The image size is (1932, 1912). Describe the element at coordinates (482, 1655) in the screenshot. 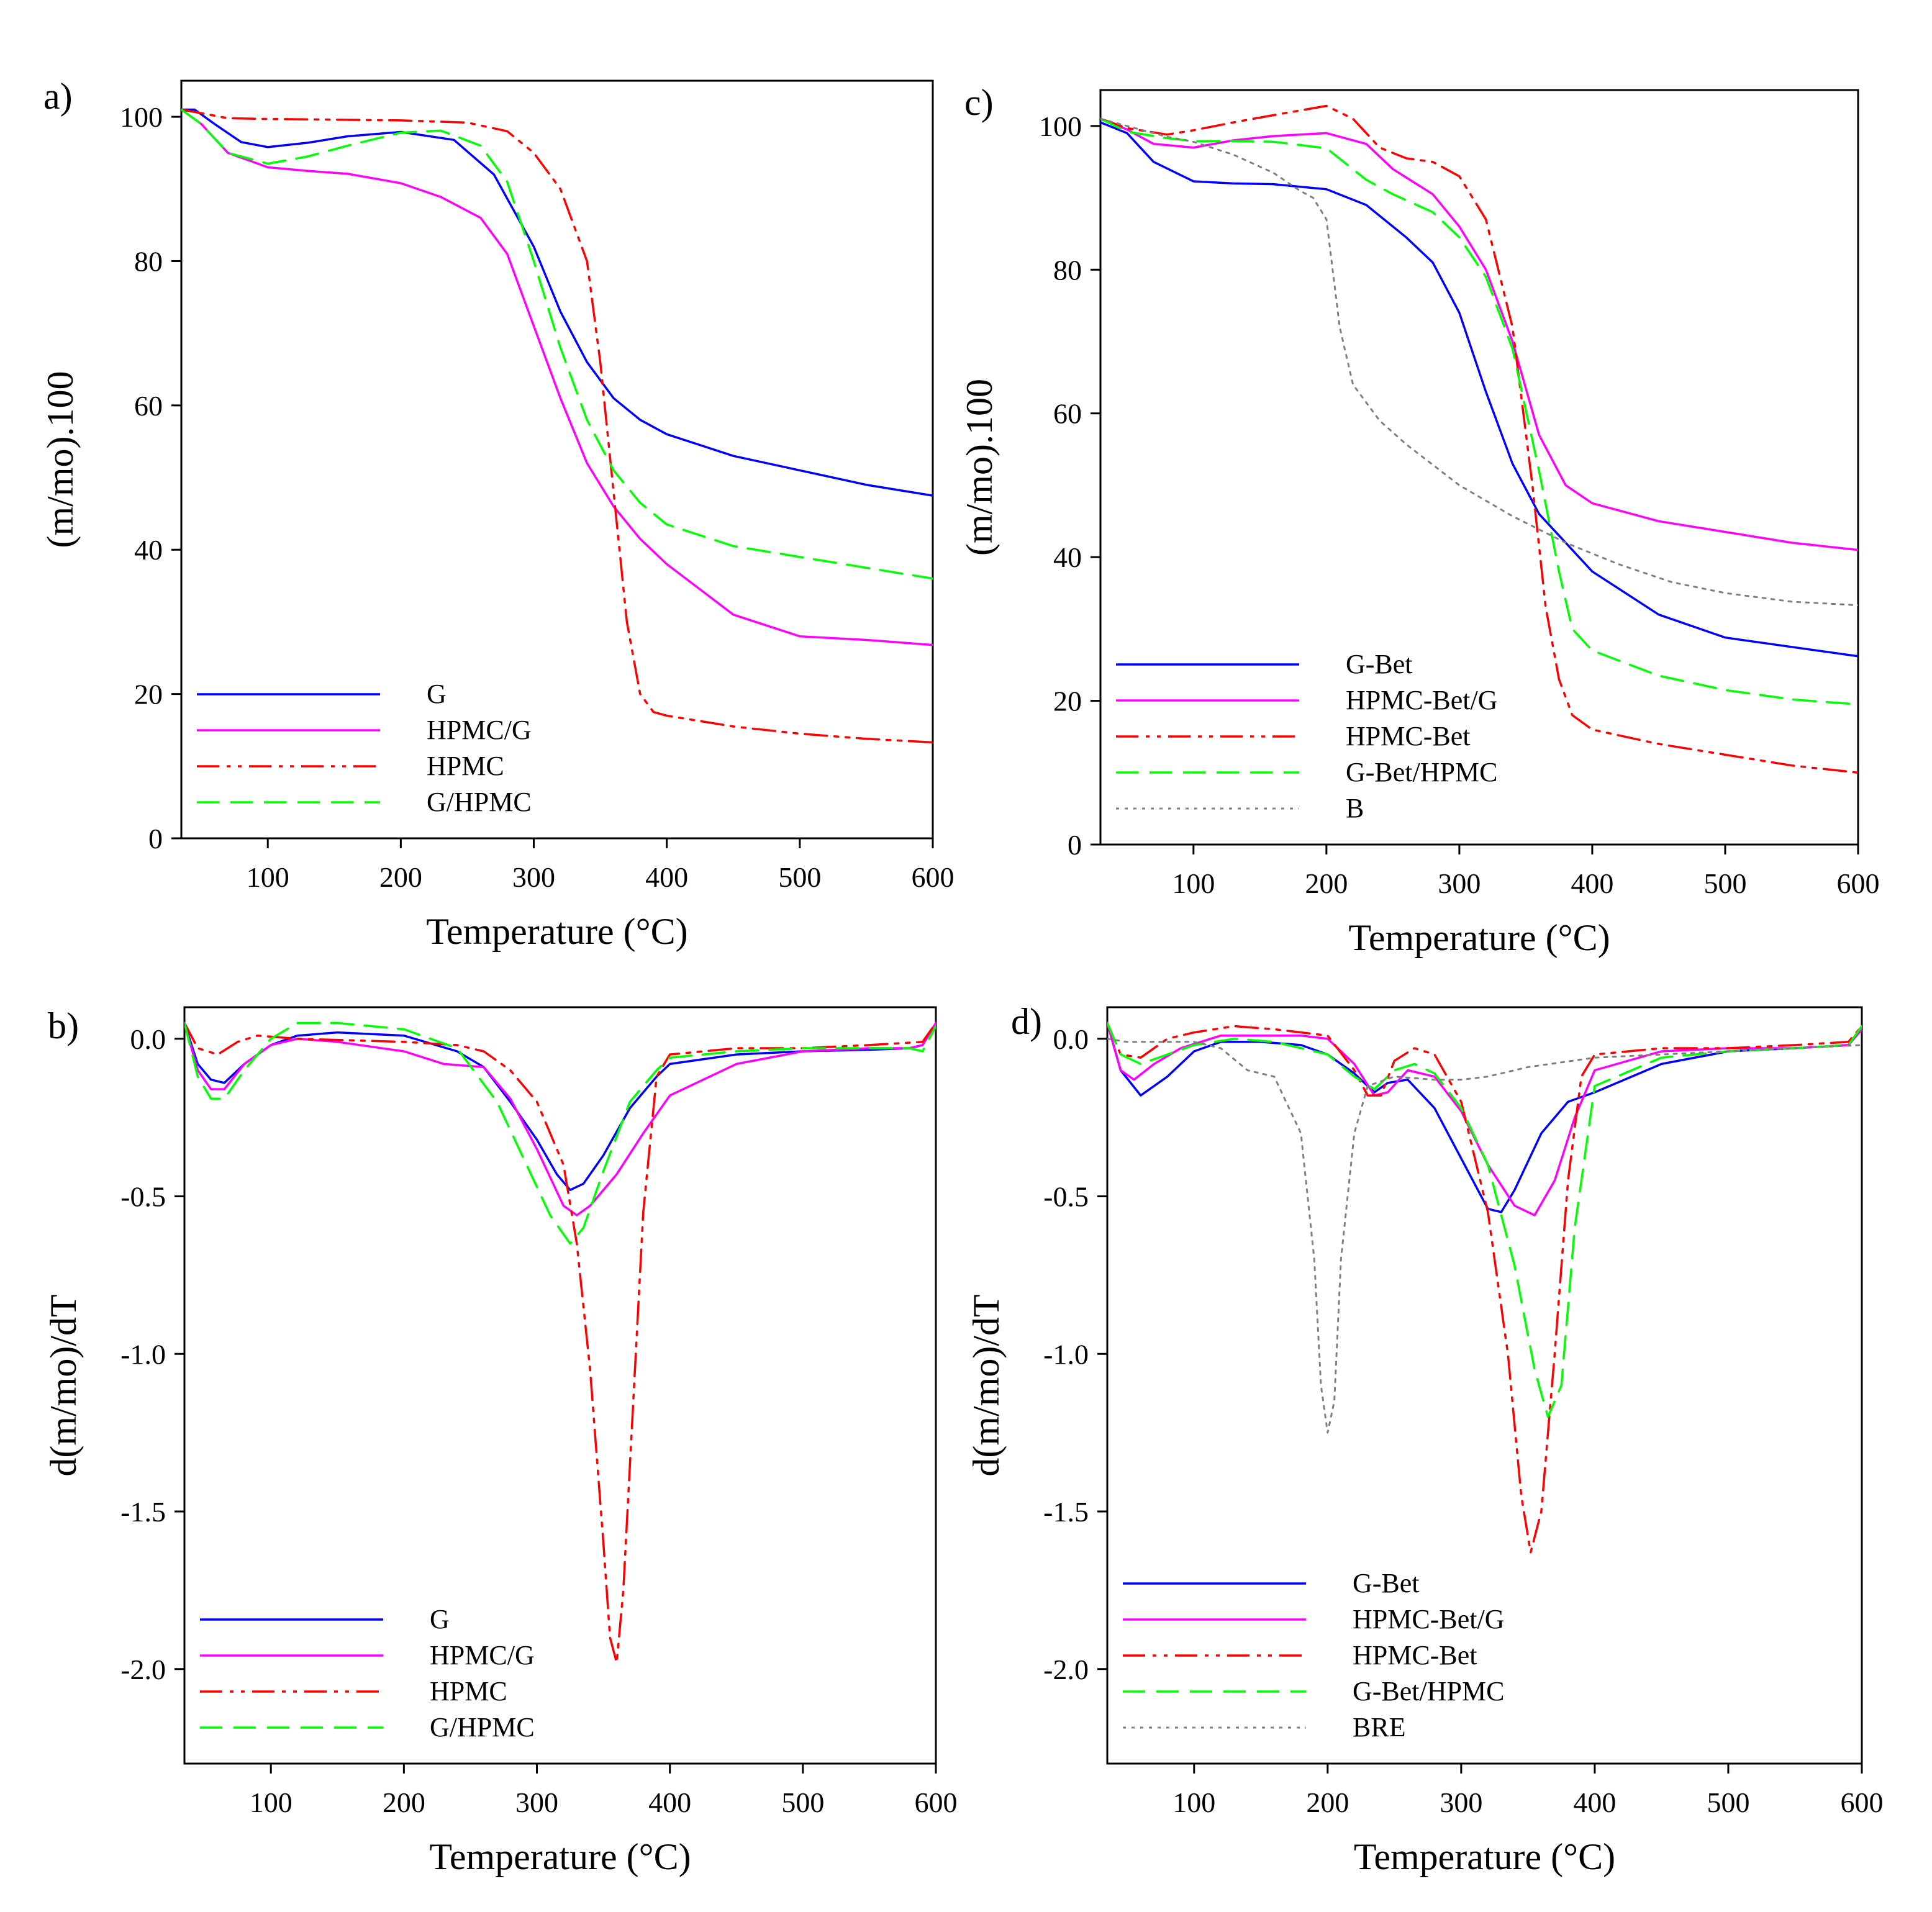

I see `legend-label: HPMC/G` at that location.